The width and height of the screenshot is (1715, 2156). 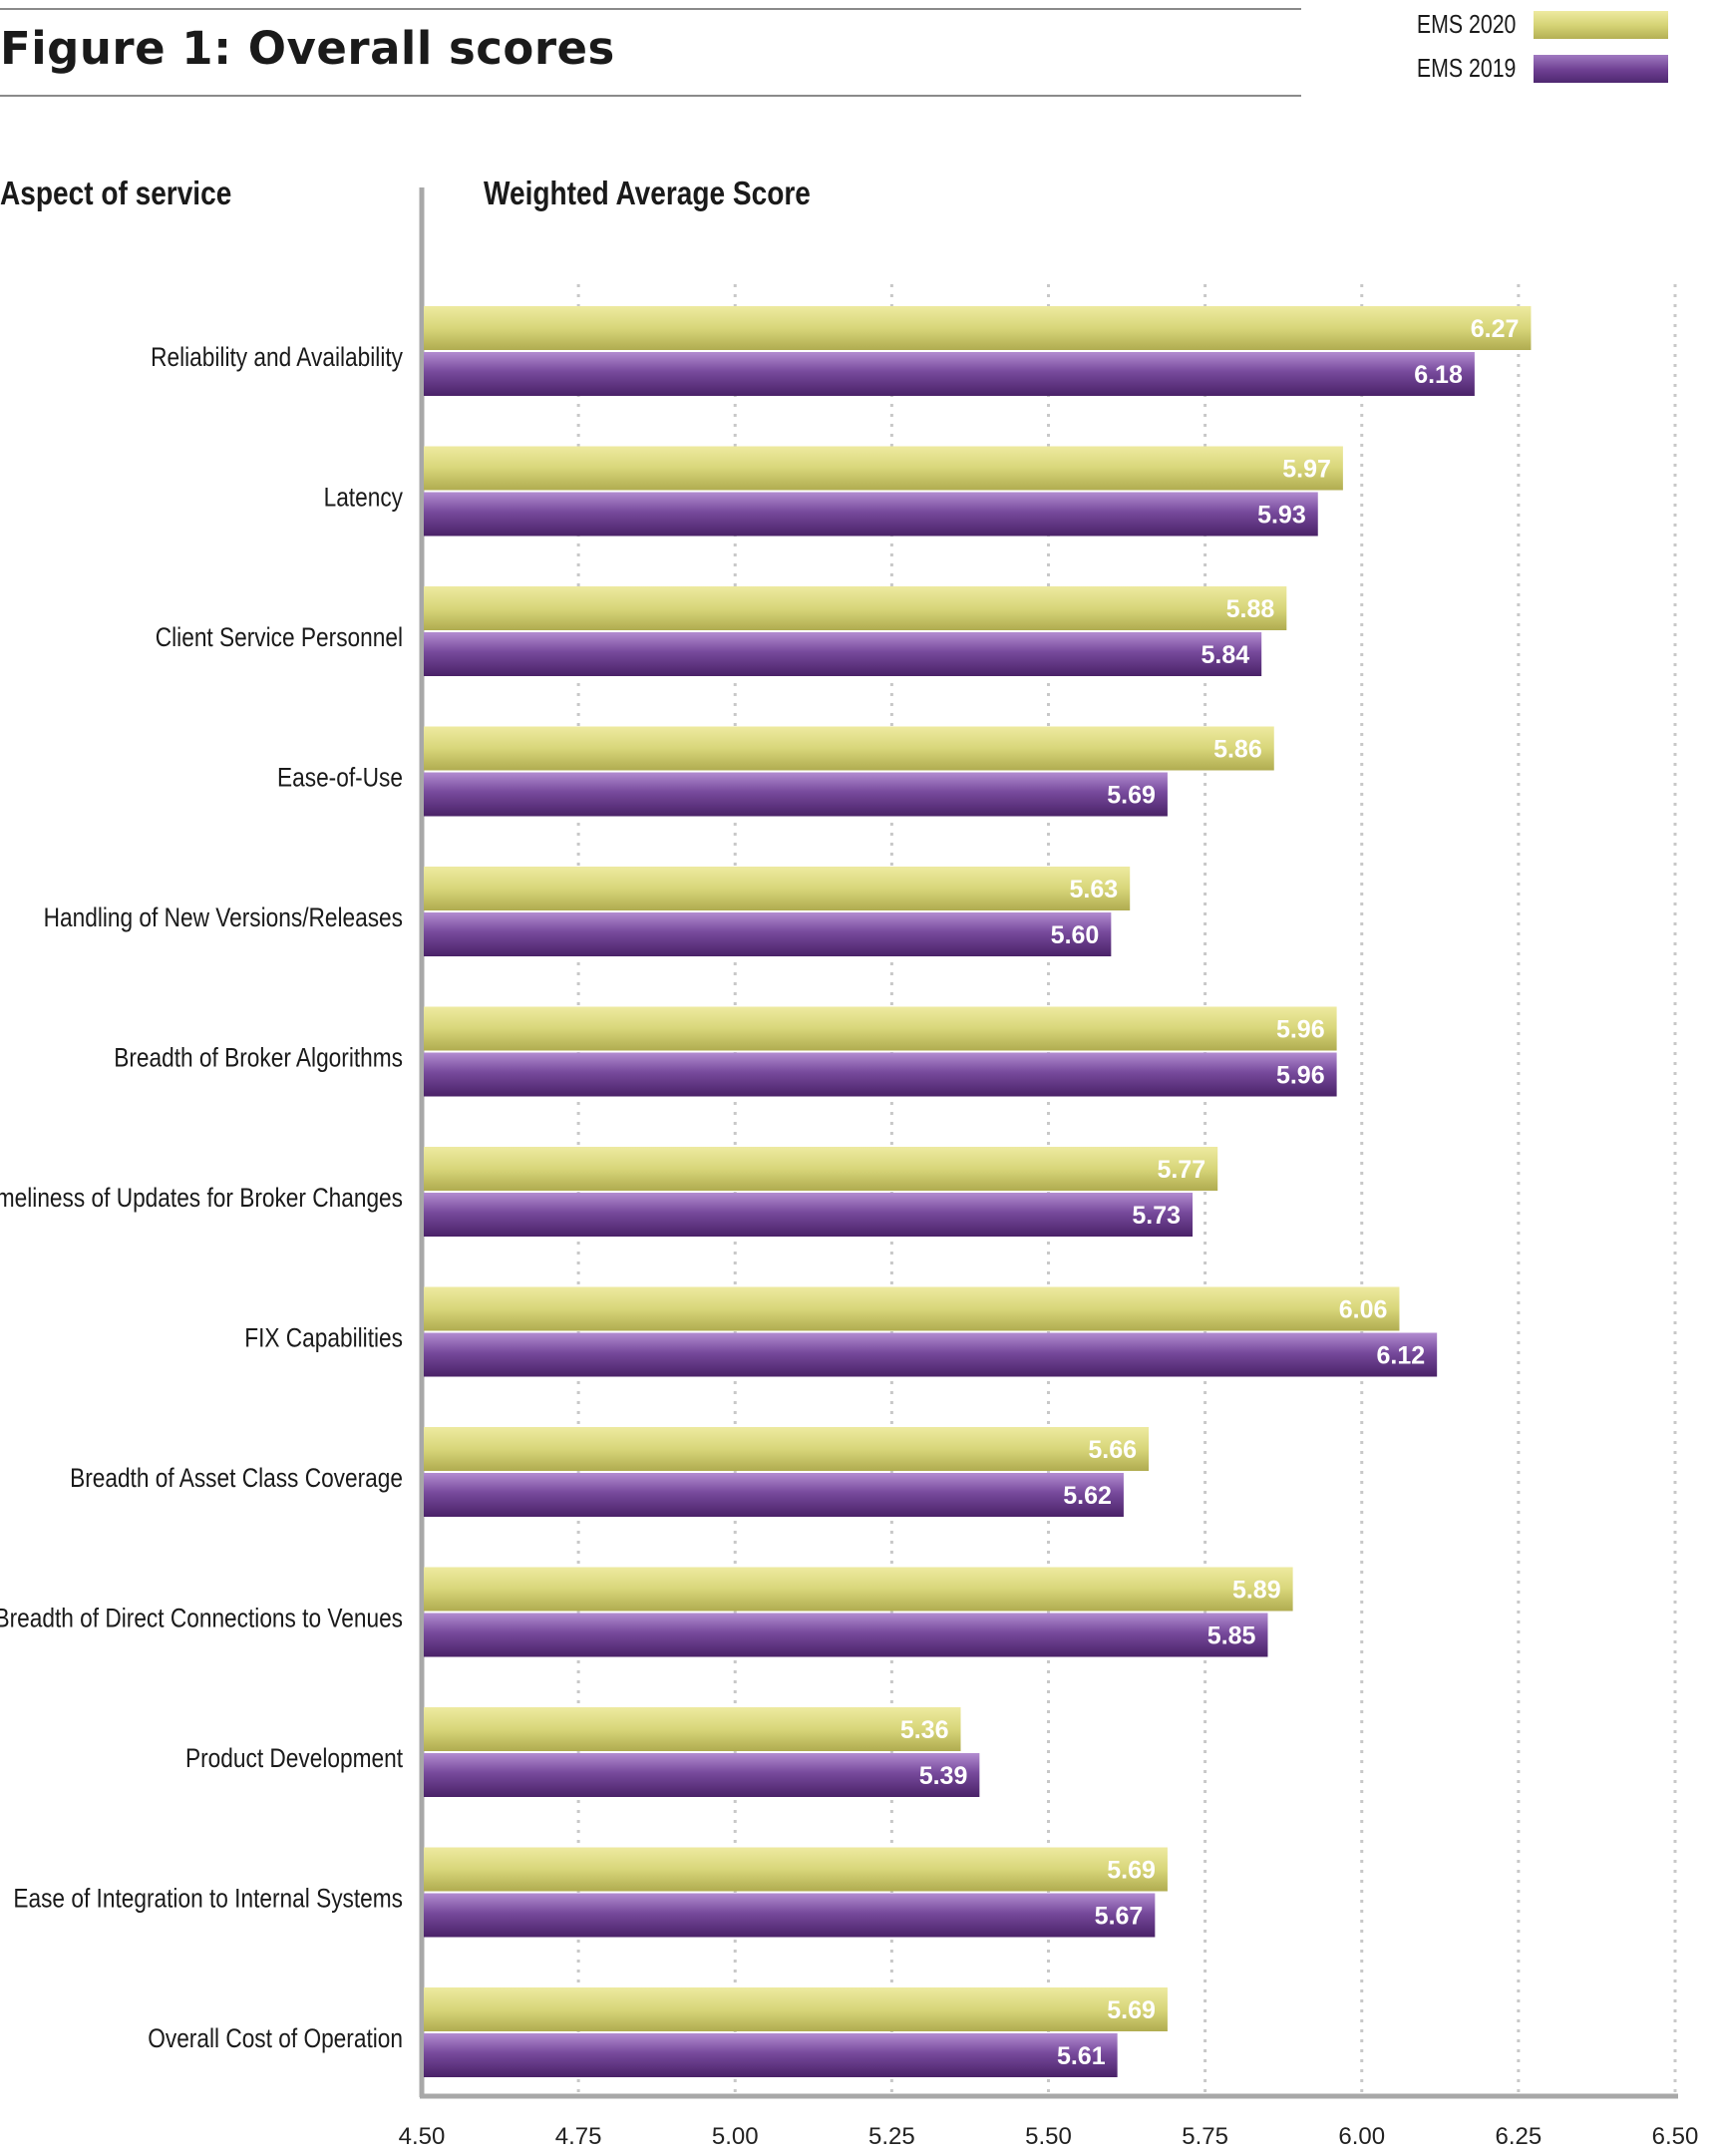 What do you see at coordinates (1364, 1310) in the screenshot?
I see `data-label: 6.06` at bounding box center [1364, 1310].